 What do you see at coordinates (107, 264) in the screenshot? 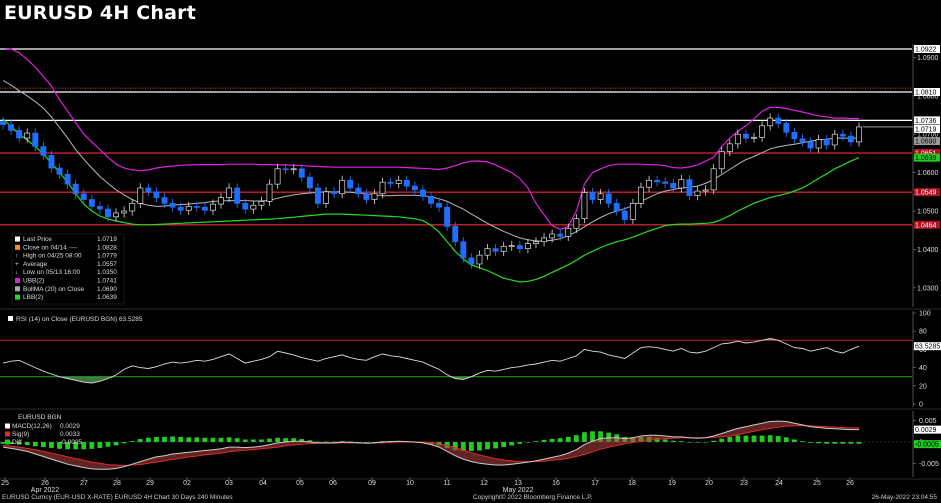
I see `legend-value: 1.0557` at bounding box center [107, 264].